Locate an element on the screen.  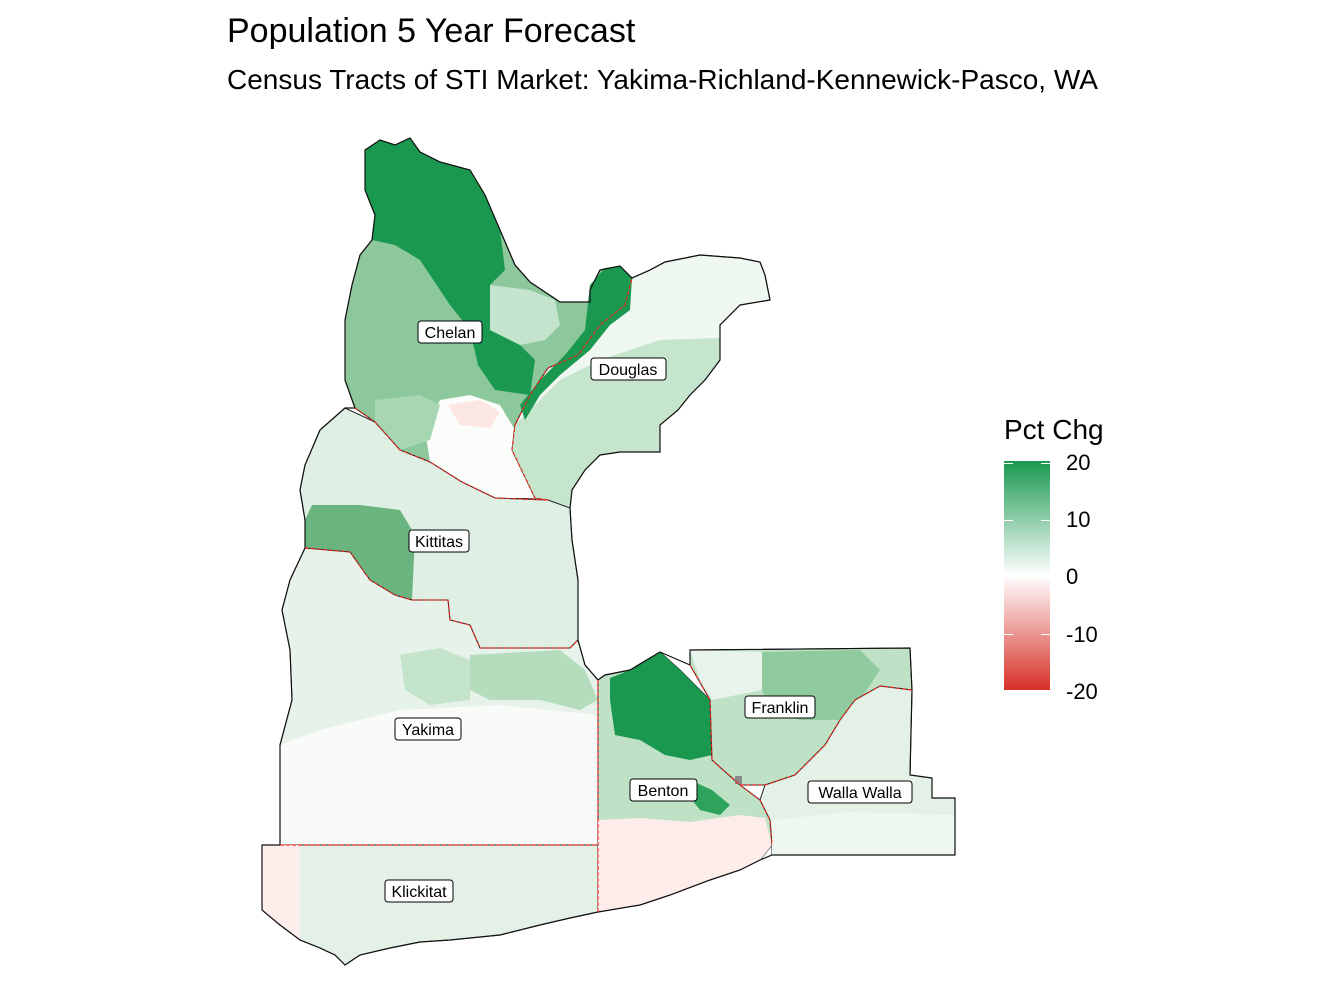
county-yakima is located at coordinates (439, 696).